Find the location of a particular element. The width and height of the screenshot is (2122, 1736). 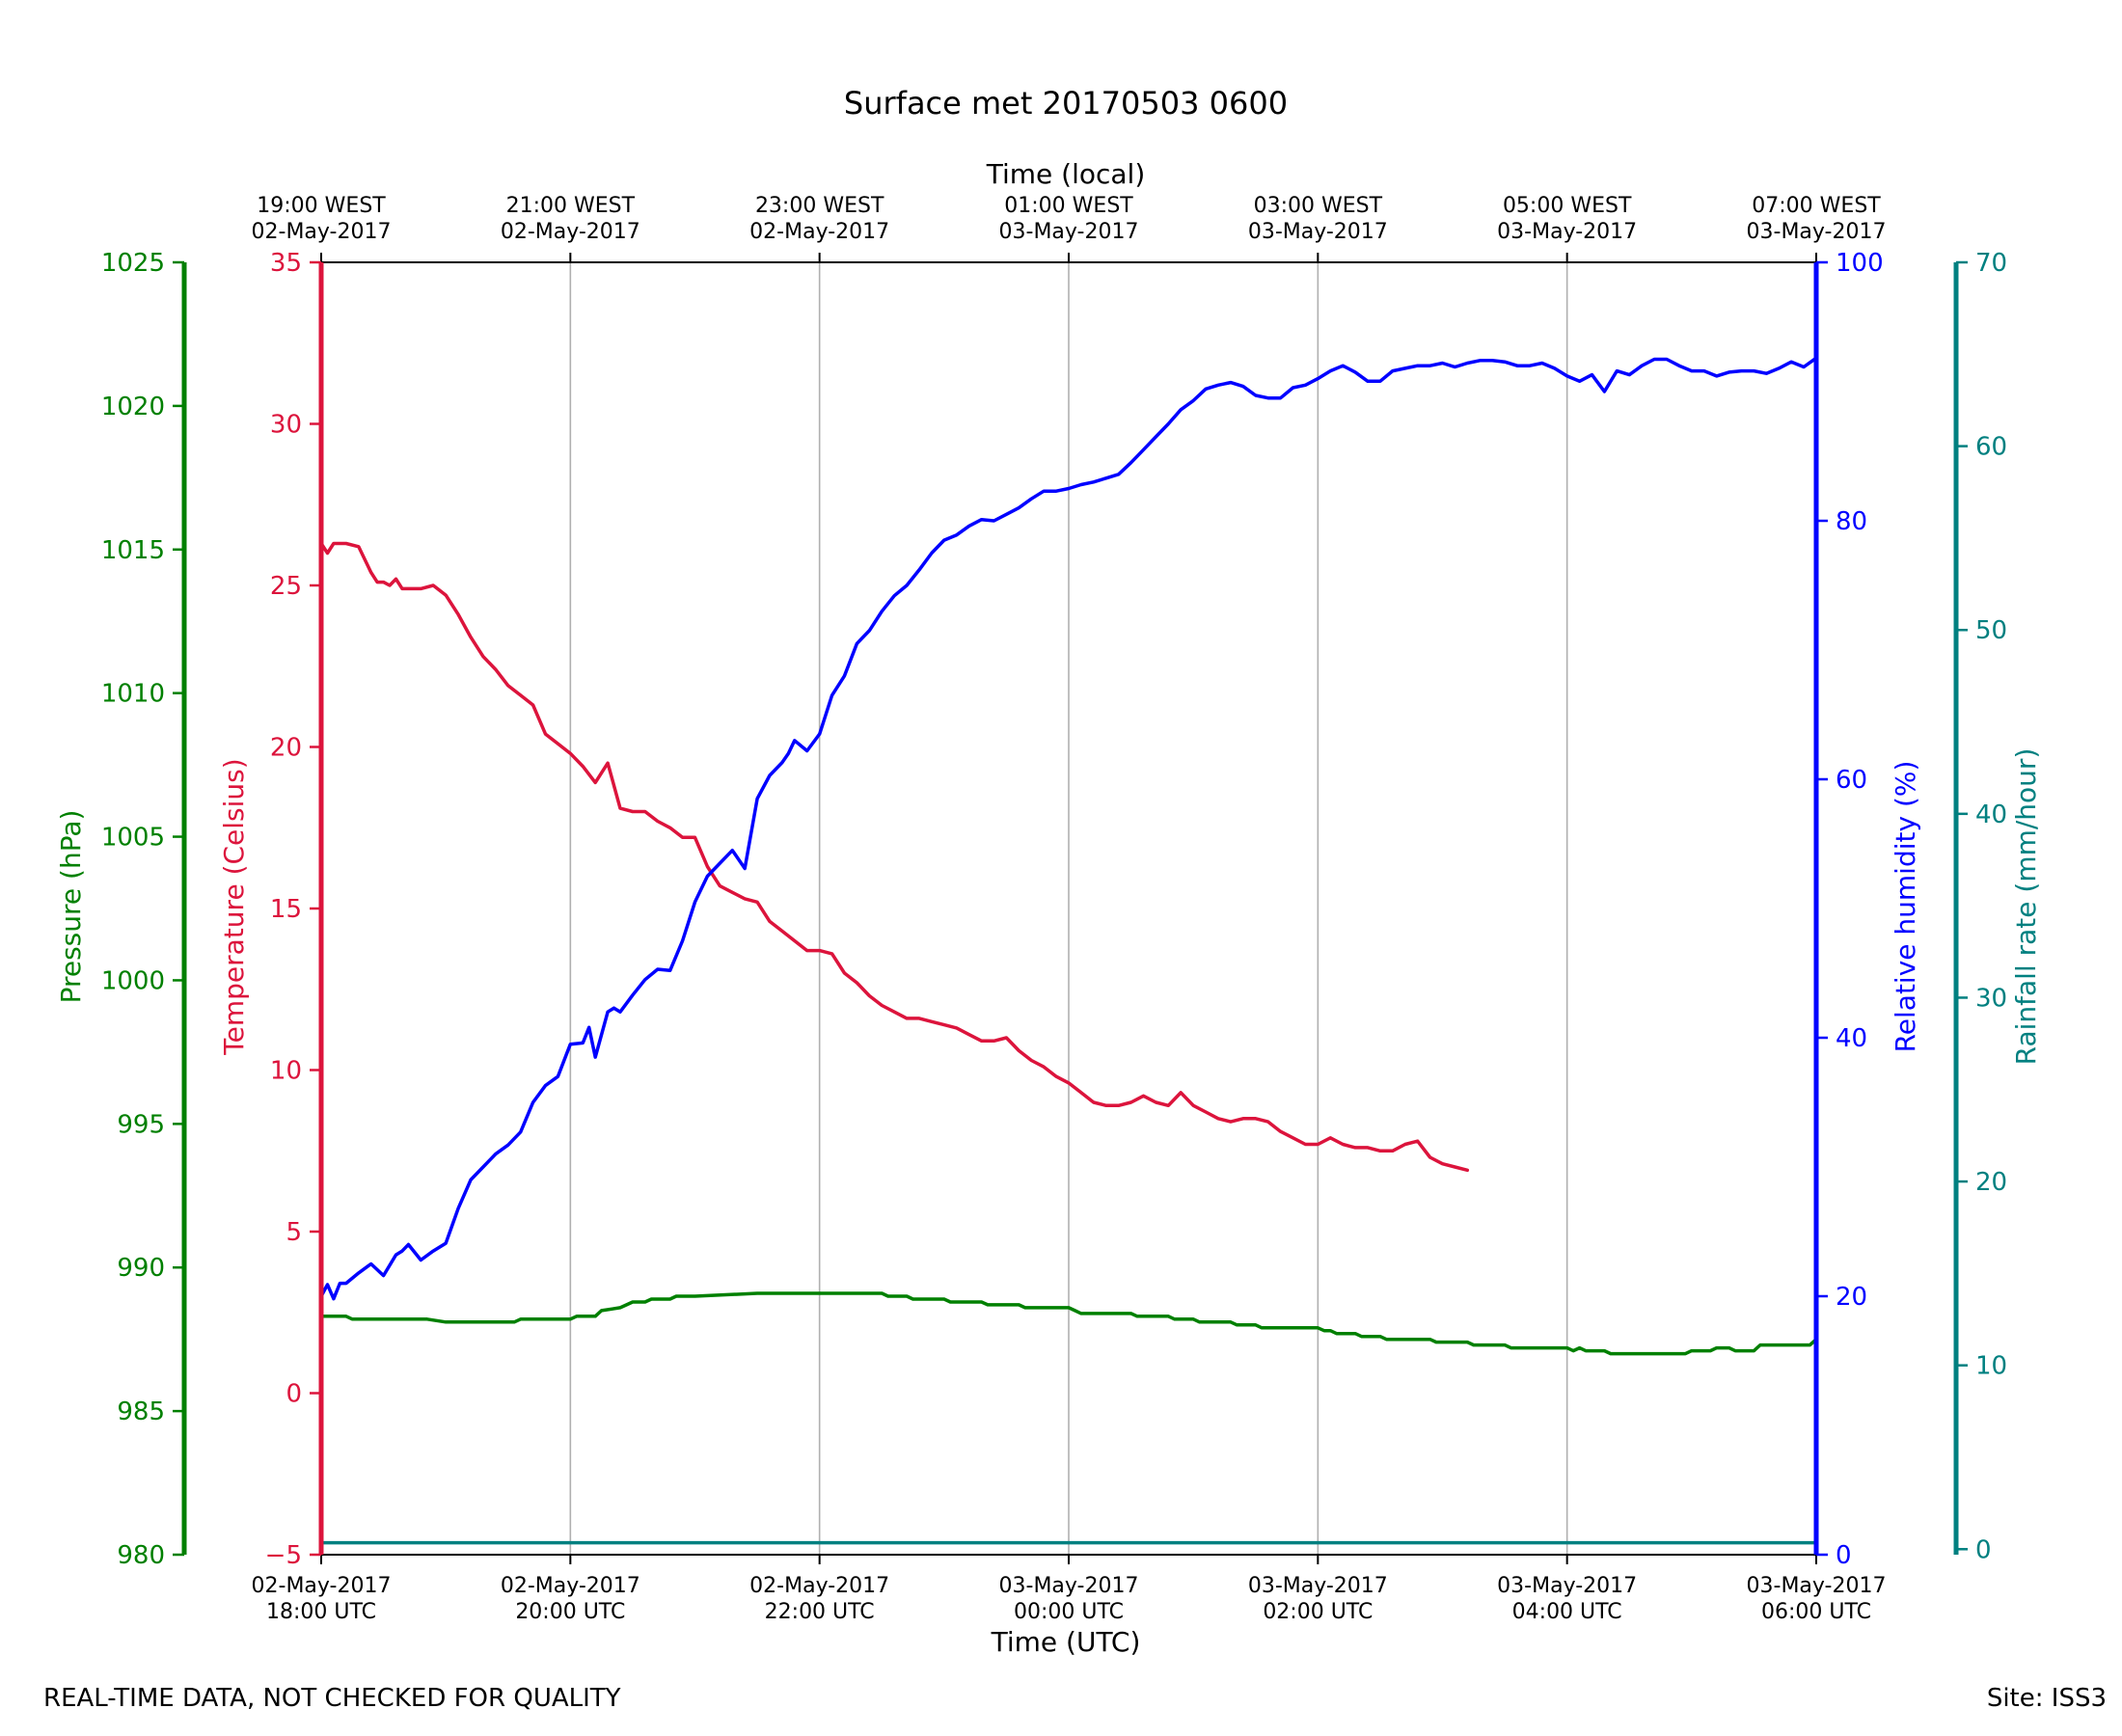

rainfall-tick-label: 20 is located at coordinates (1991, 1182).